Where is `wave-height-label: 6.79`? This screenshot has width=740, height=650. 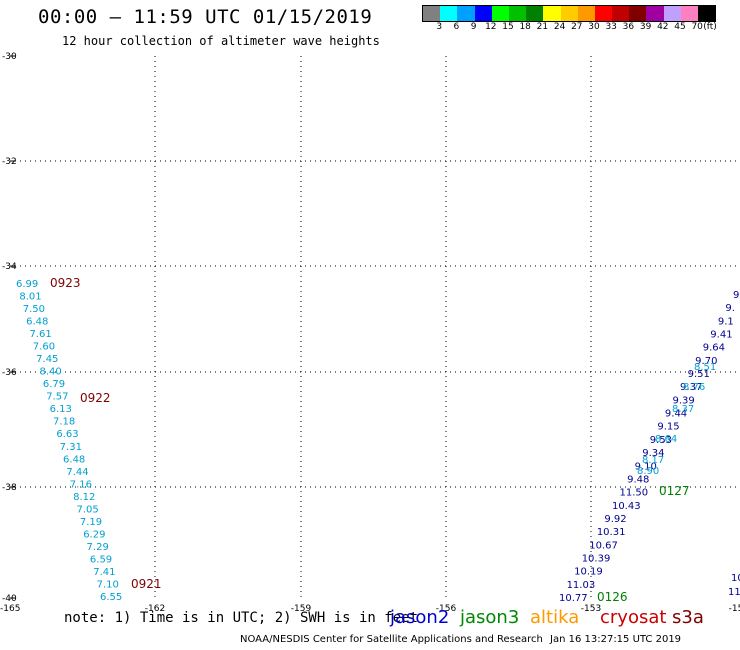
wave-height-label: 6.79 is located at coordinates (54, 384).